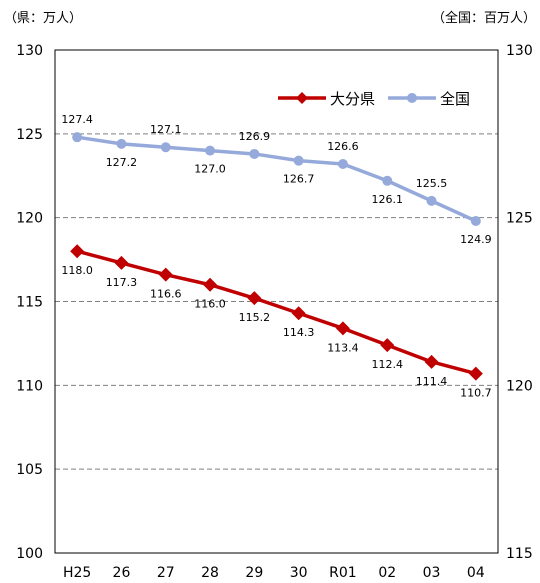 This screenshot has height=583, width=540. I want to click on left-axis-ticks: 100 105 110 115 120 125 130, so click(29, 302).